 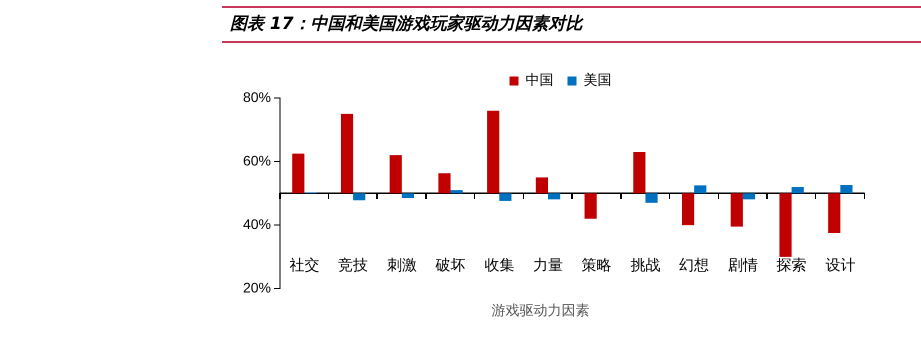 I want to click on x-tick-label: 策略, so click(x=597, y=265).